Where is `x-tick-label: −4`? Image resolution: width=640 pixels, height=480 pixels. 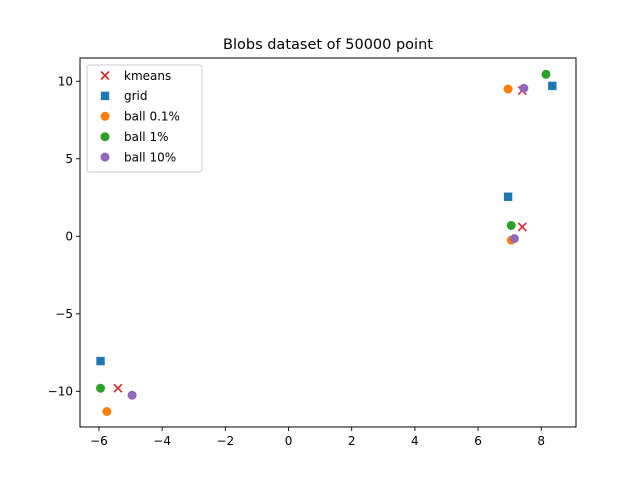 x-tick-label: −4 is located at coordinates (162, 441).